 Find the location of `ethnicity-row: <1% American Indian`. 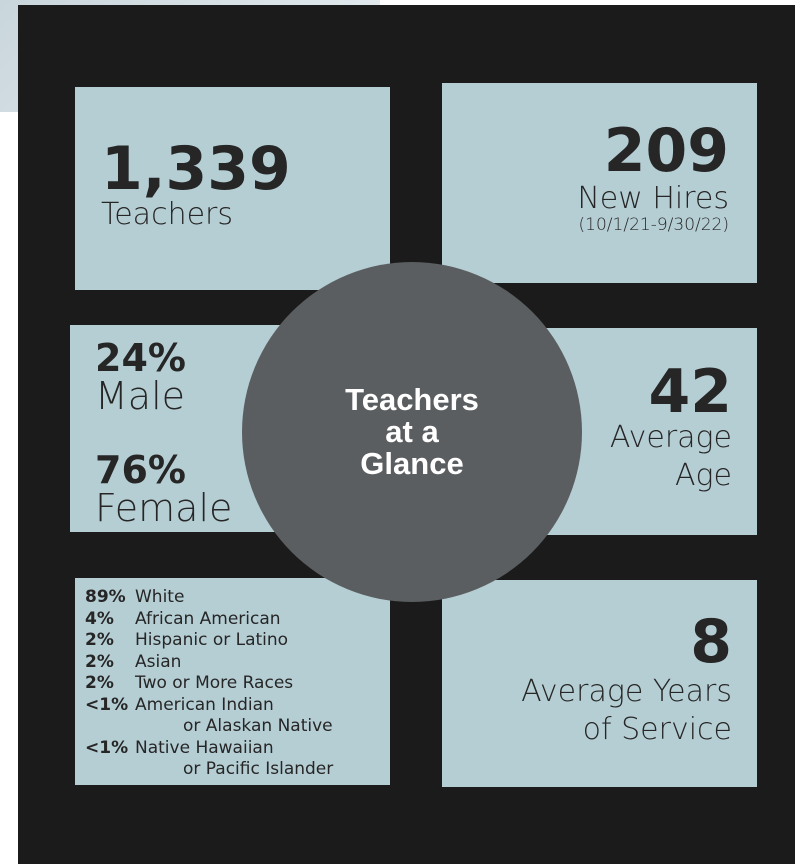

ethnicity-row: <1% American Indian is located at coordinates (237, 706).